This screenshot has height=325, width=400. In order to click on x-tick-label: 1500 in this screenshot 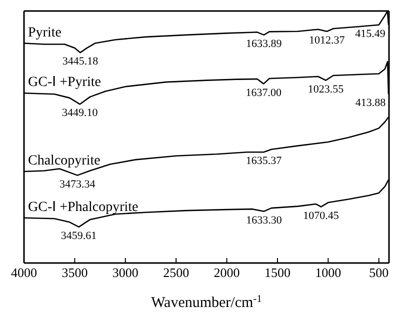, I will do `click(277, 272)`.